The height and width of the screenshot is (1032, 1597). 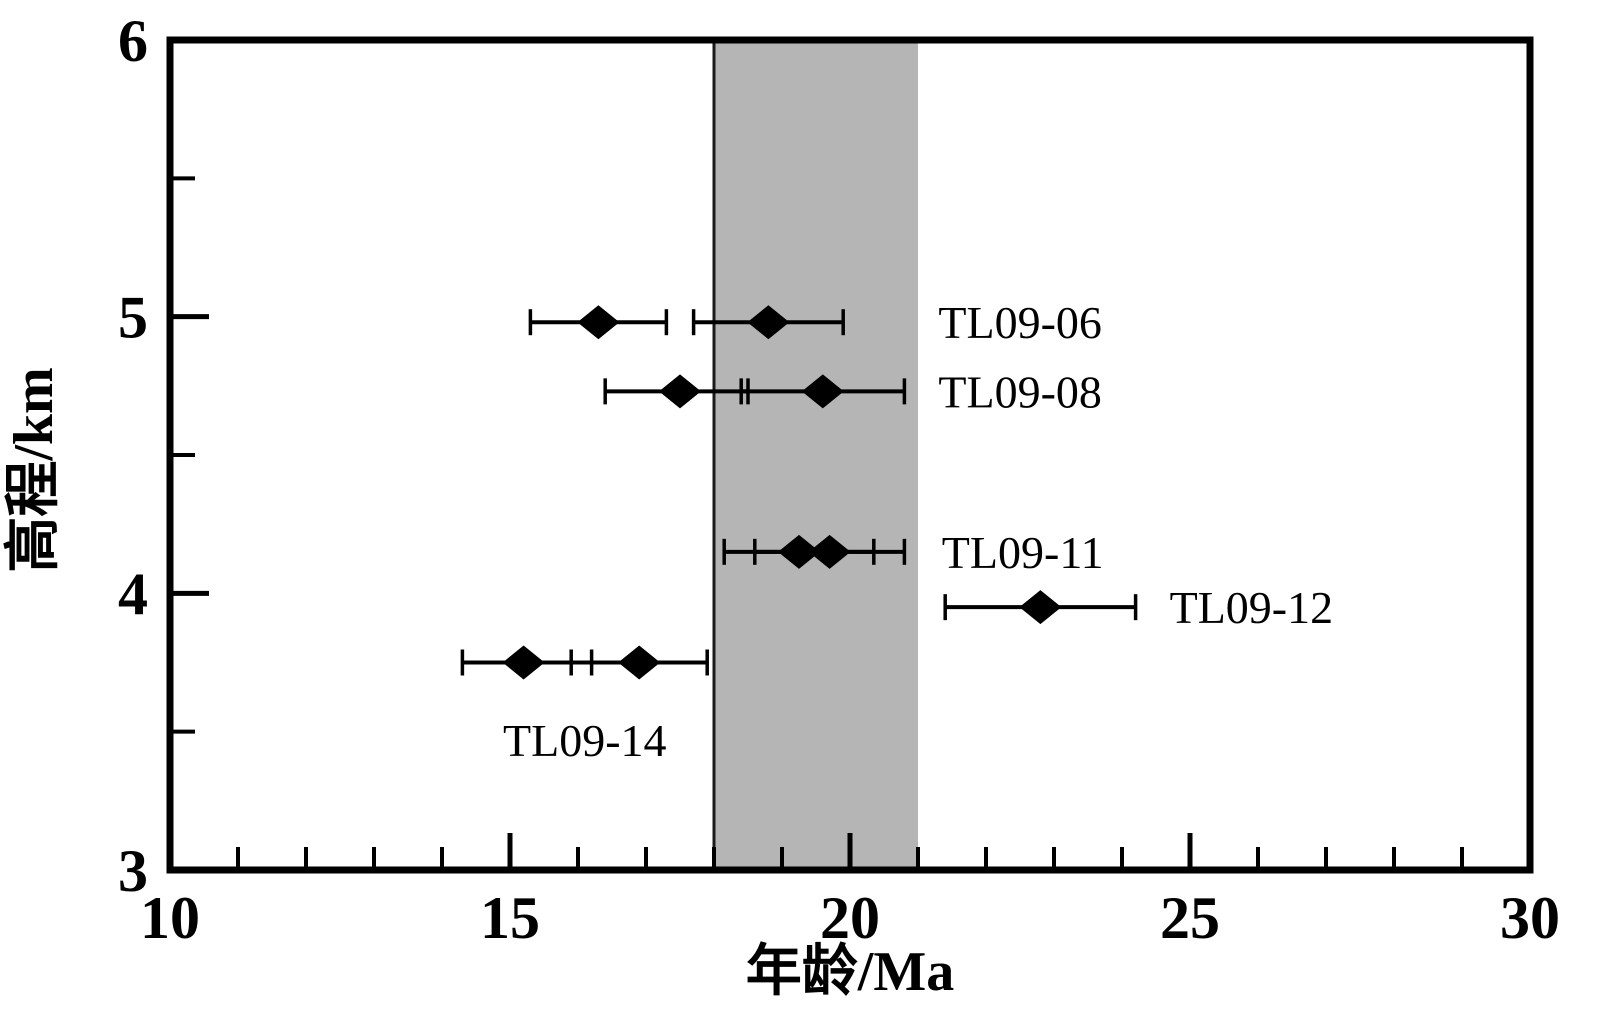 What do you see at coordinates (1020, 322) in the screenshot?
I see `sample-label: TL09-06` at bounding box center [1020, 322].